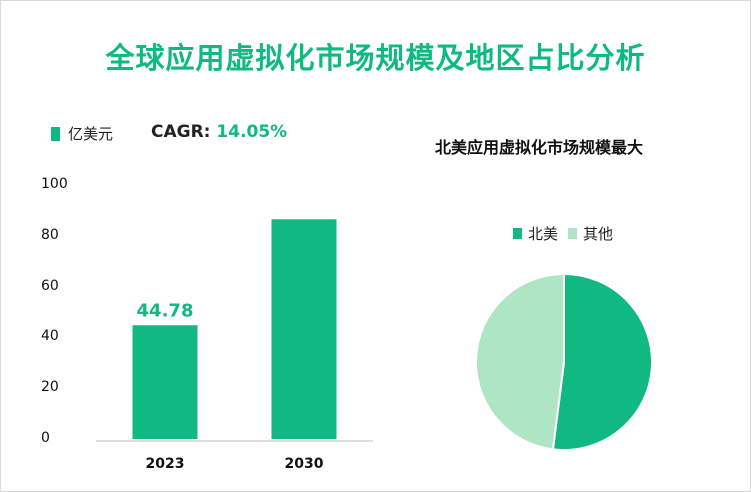  What do you see at coordinates (55, 133) in the screenshot?
I see `bar-legend-swatch` at bounding box center [55, 133].